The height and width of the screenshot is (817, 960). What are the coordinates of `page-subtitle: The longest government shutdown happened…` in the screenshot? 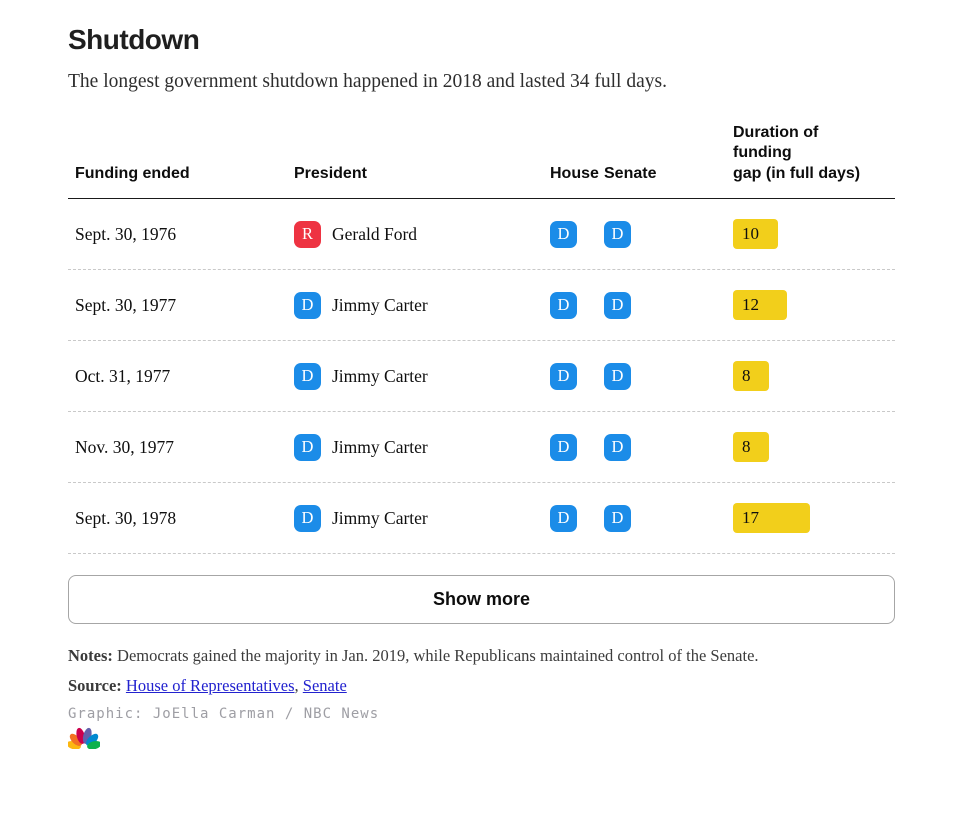 It's located at (367, 81).